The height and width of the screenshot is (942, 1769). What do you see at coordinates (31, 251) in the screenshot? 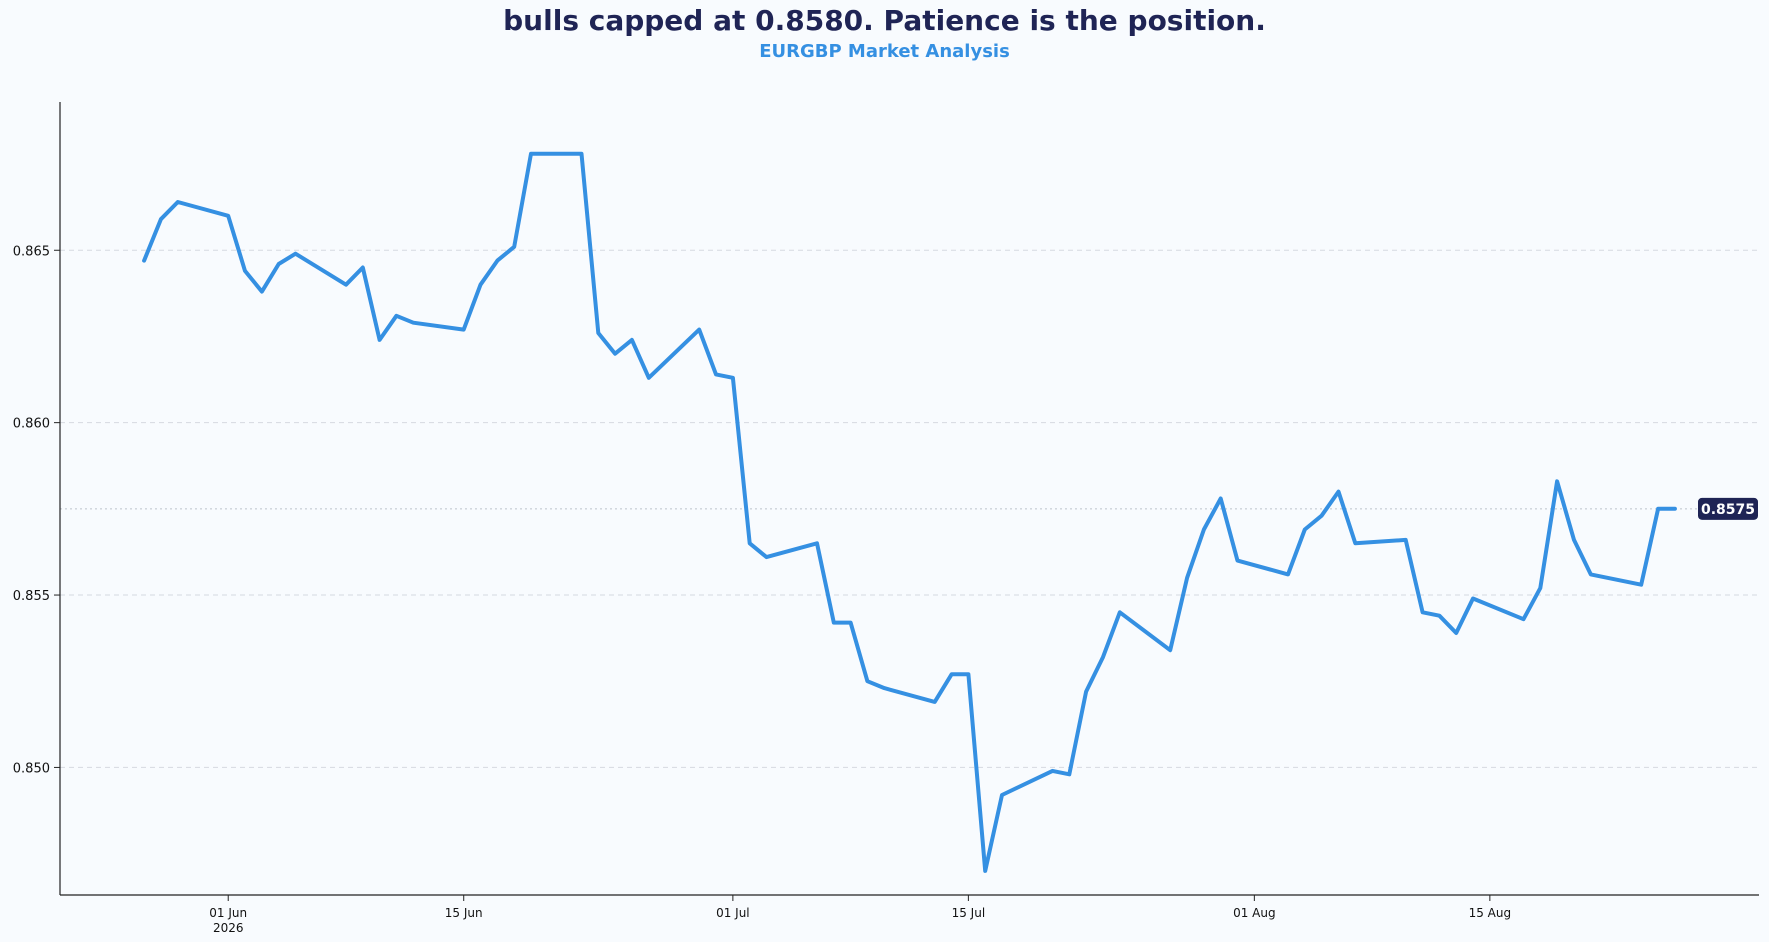
I see `y-tick-label: 0.865` at bounding box center [31, 251].